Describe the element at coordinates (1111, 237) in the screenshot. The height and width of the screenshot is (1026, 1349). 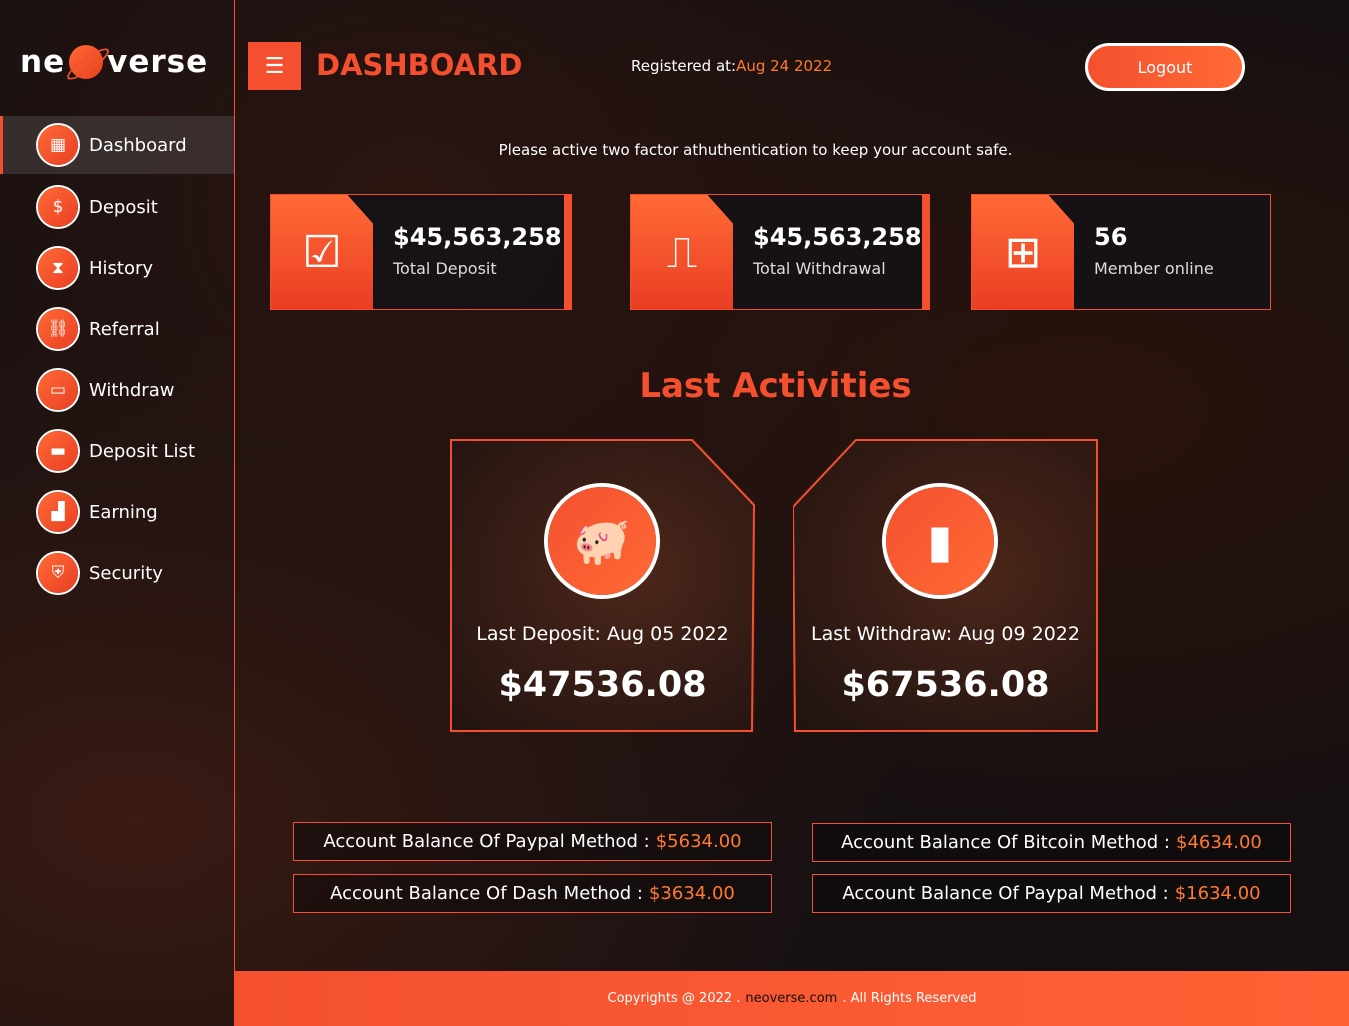
I see `stat-value: 56` at that location.